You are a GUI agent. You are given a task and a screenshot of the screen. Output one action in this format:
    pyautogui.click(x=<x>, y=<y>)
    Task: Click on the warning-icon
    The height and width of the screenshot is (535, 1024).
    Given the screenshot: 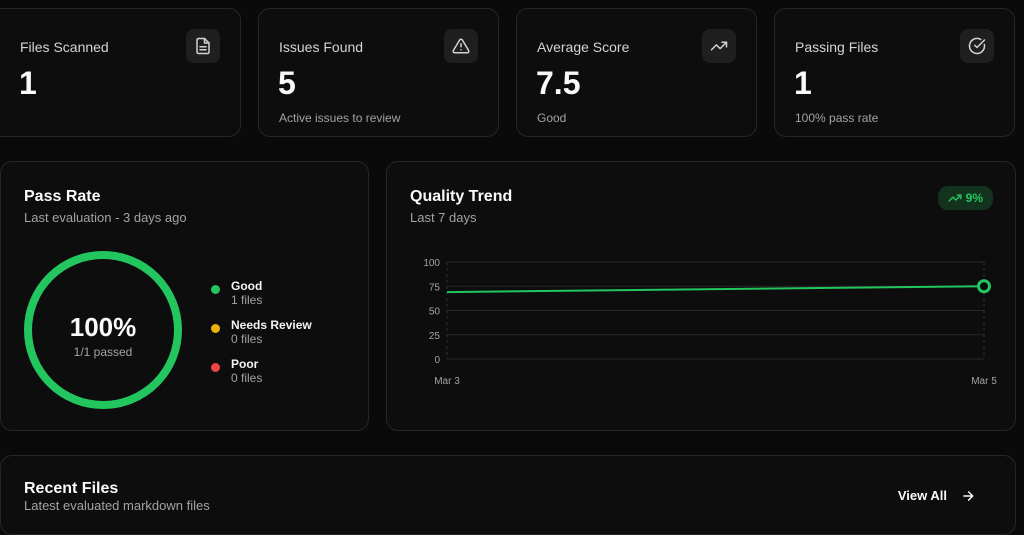 What is the action you would take?
    pyautogui.click(x=461, y=46)
    